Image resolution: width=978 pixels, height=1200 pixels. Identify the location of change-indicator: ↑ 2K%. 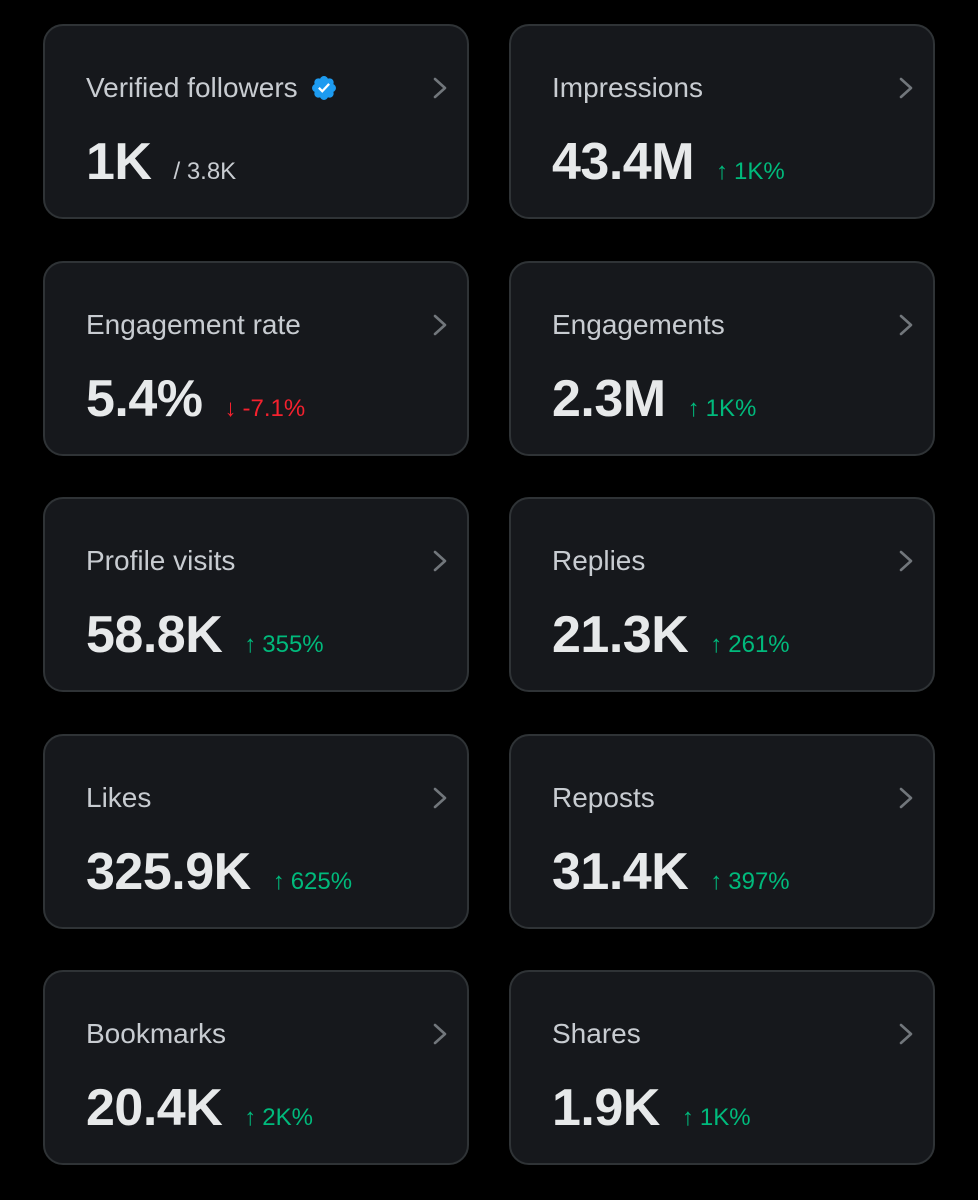
(278, 1118).